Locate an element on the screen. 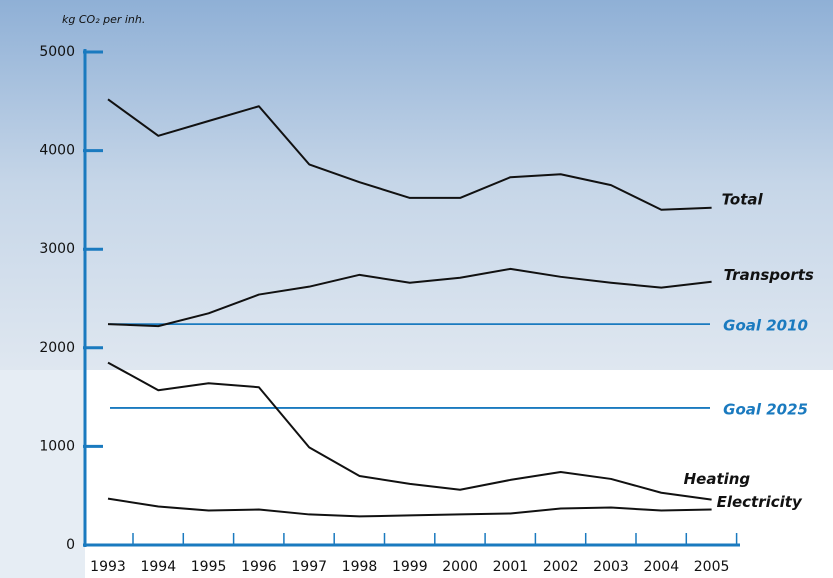  x-tick-label: 1995 is located at coordinates (209, 567).